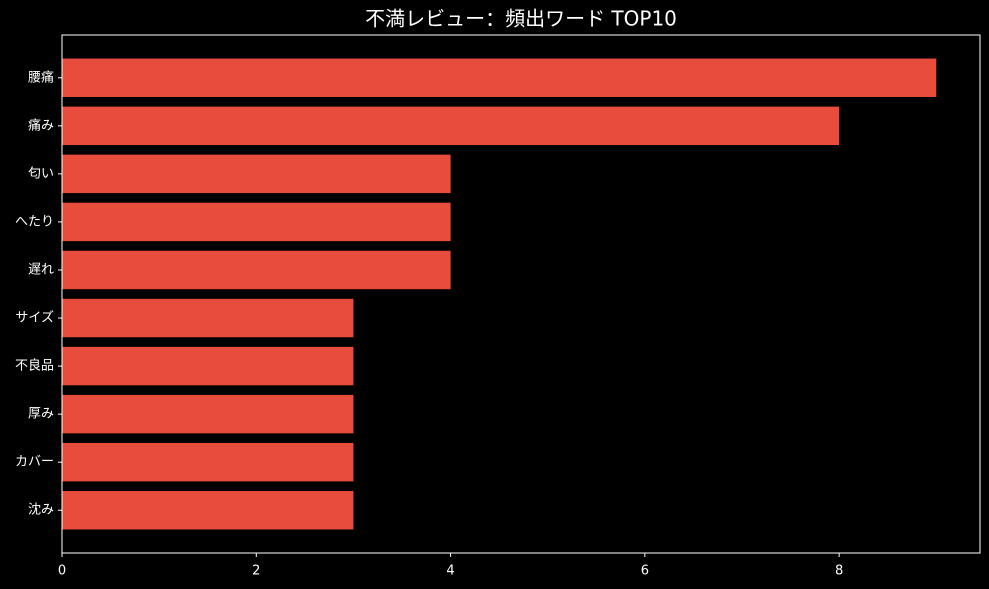 Image resolution: width=989 pixels, height=589 pixels. What do you see at coordinates (521, 19) in the screenshot?
I see `chart-title: 不満レビュー：頻出ワード TOP10` at bounding box center [521, 19].